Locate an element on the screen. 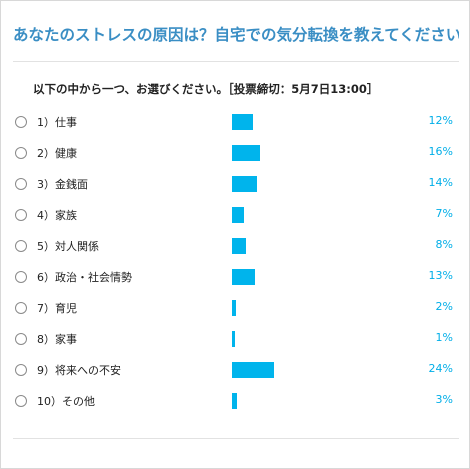  option-label: 5）対人関係 is located at coordinates (68, 246).